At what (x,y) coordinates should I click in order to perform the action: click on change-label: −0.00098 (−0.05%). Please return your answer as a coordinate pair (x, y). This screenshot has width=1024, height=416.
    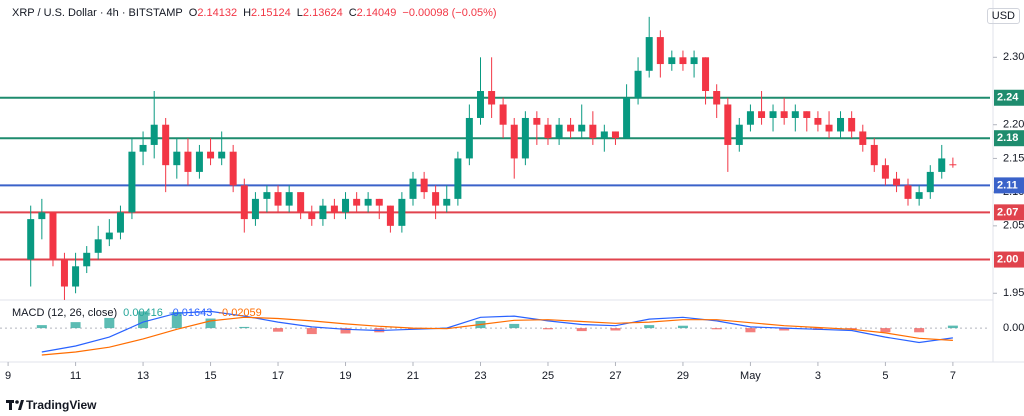
    Looking at the image, I should click on (449, 13).